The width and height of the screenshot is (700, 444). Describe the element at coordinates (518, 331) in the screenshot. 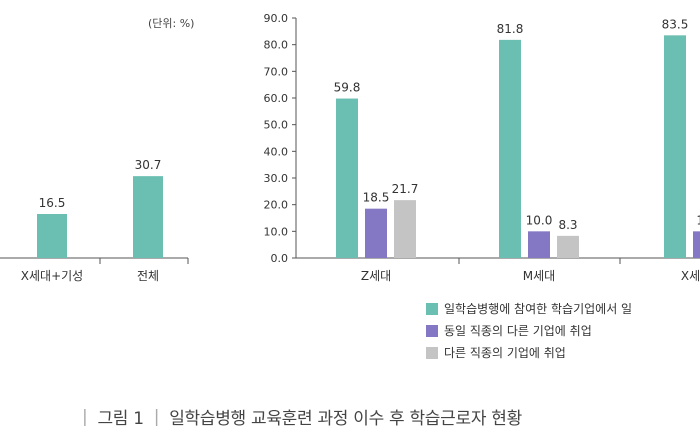

I see `legend-label-1: 동일 직종의 다른 기업에 취업` at that location.